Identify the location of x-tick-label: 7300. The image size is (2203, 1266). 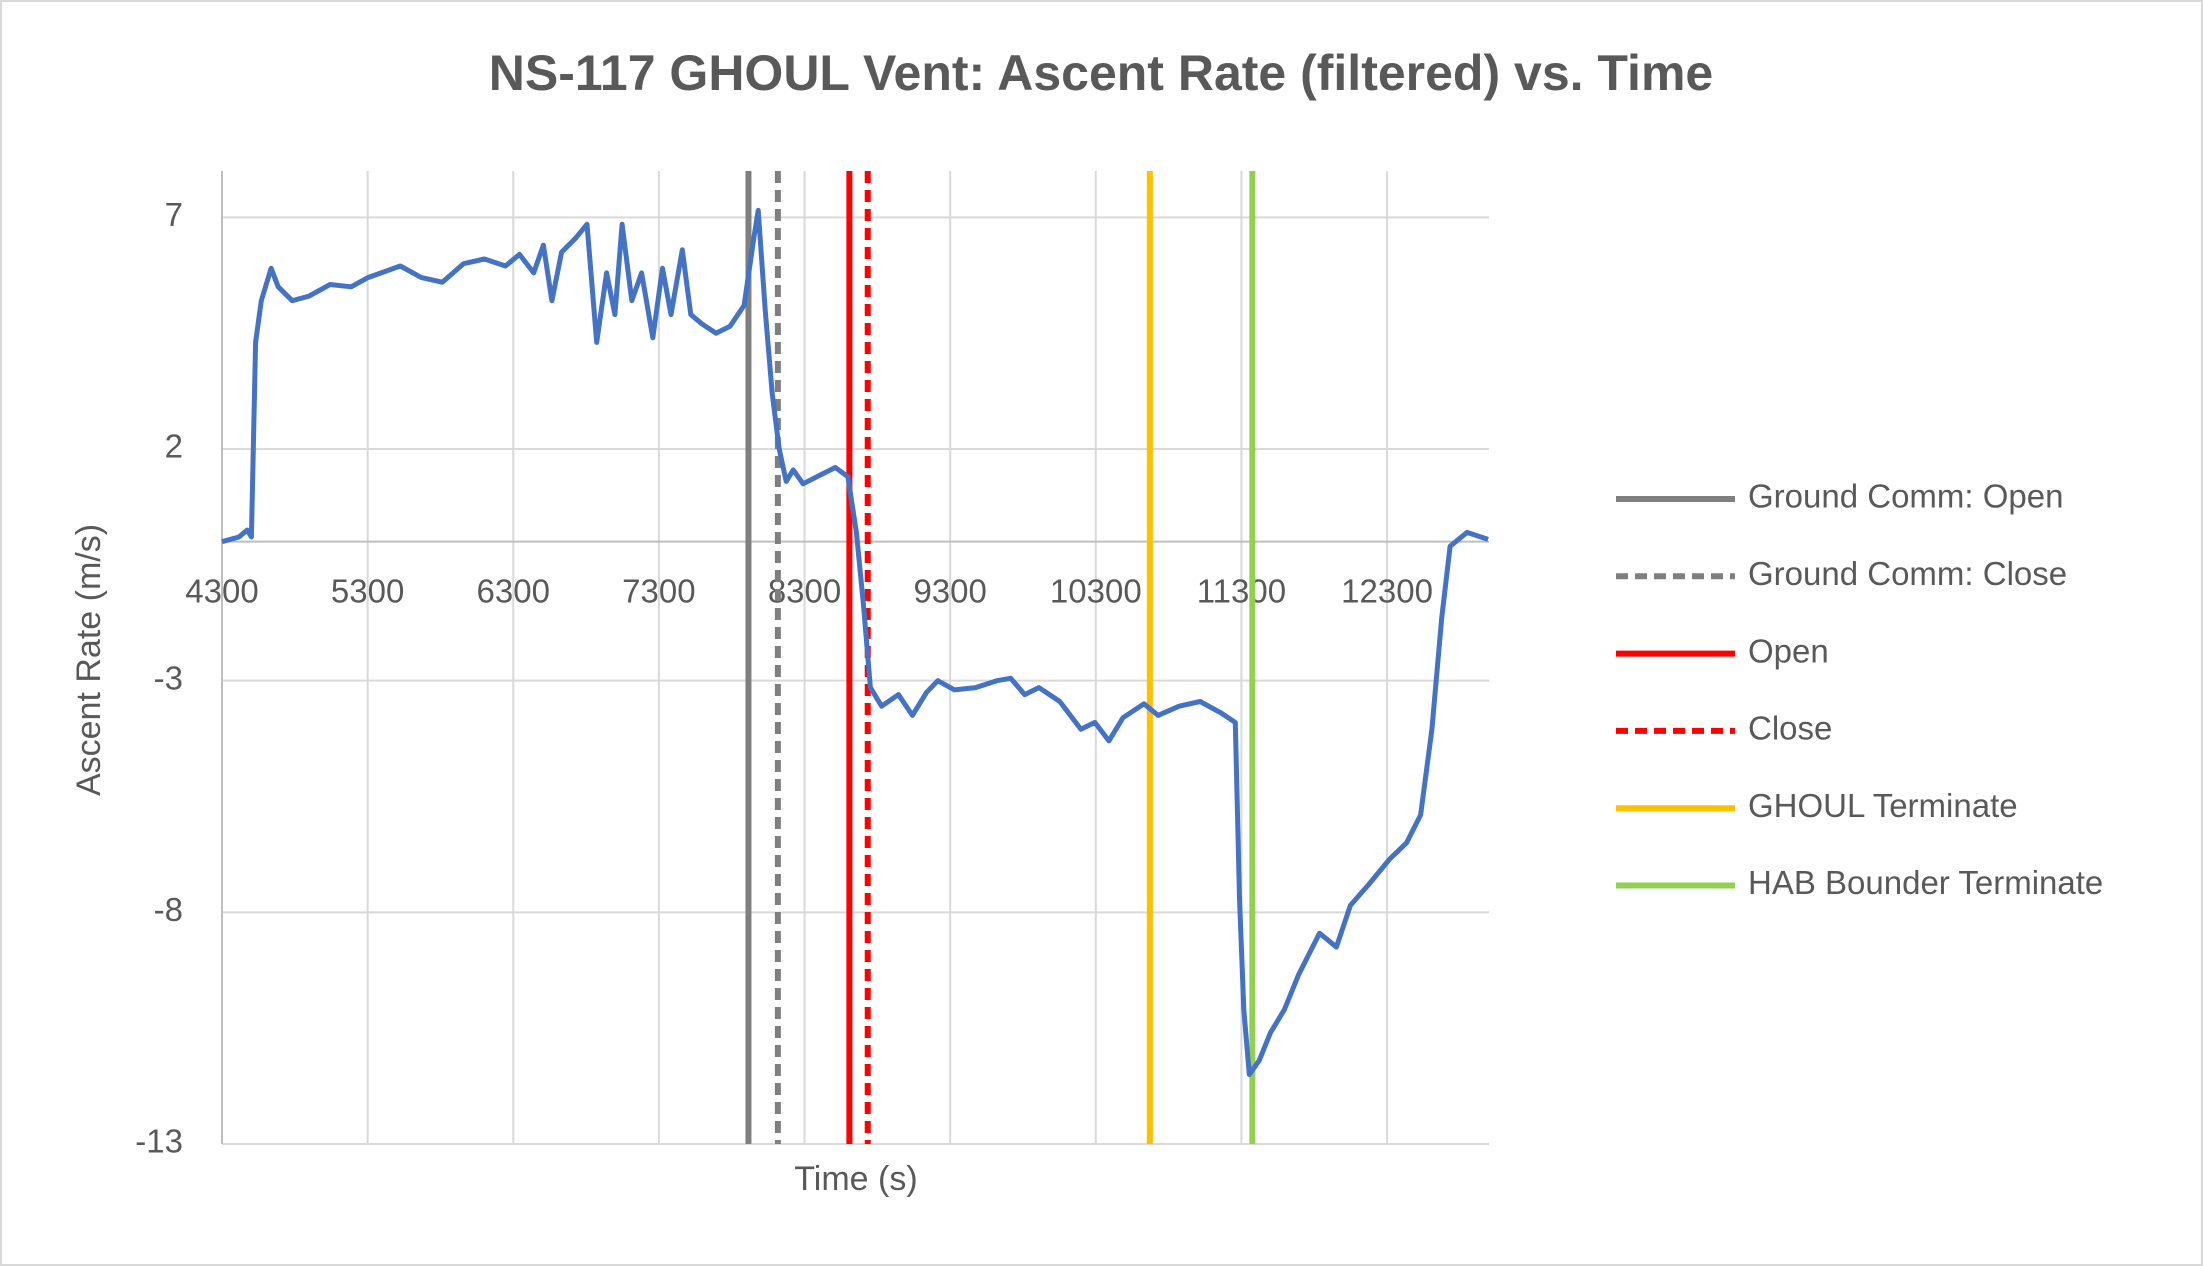
(658, 590).